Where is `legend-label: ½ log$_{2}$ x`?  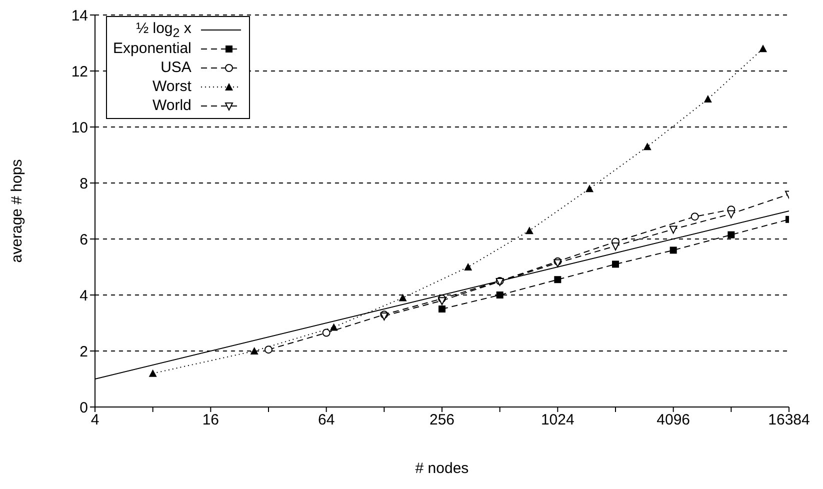 legend-label: ½ log$_{2}$ x is located at coordinates (164, 30).